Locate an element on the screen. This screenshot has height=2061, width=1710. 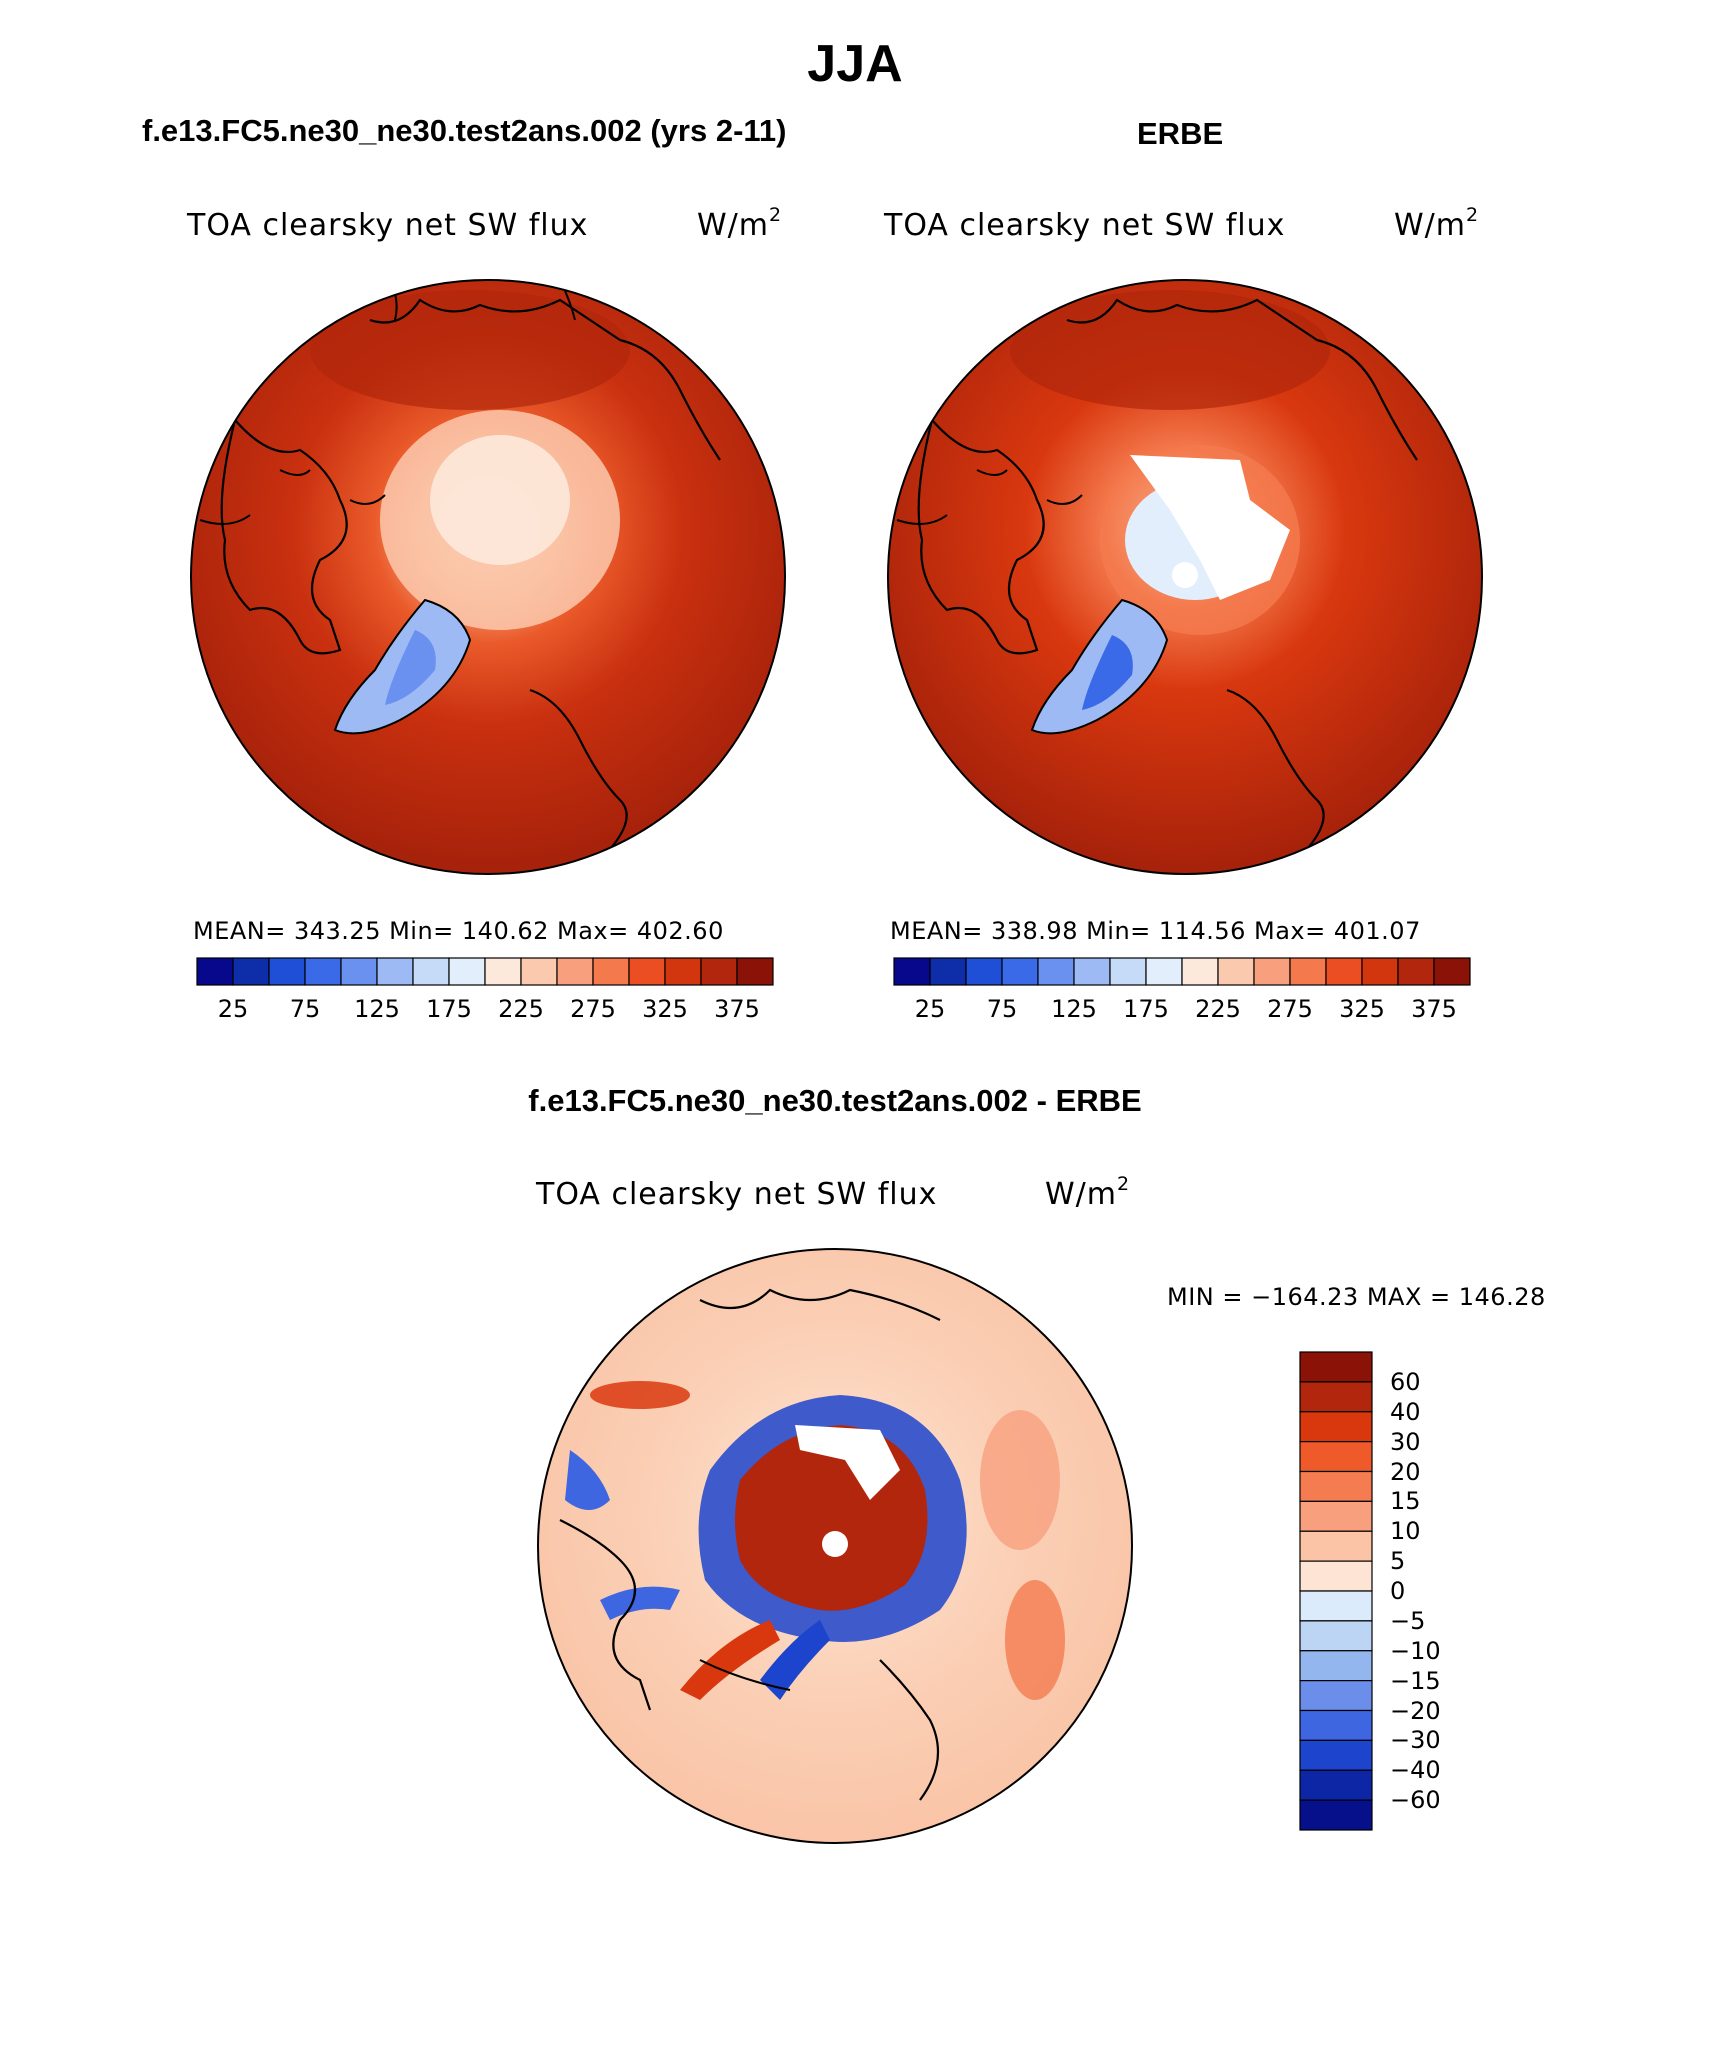
panel2-colorbar-tick: 75 is located at coordinates (1002, 1009).